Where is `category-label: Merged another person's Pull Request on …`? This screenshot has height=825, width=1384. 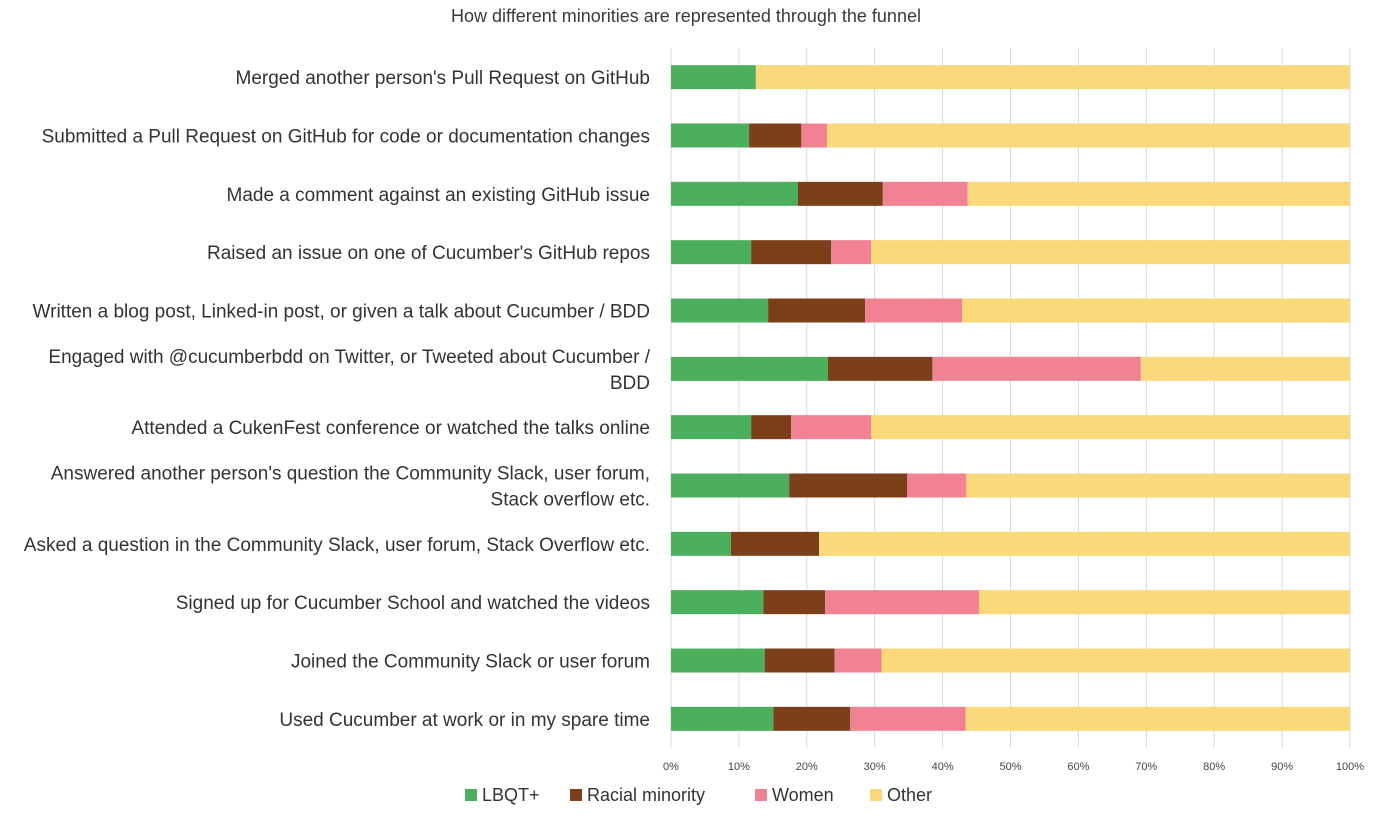 category-label: Merged another person's Pull Request on … is located at coordinates (443, 78).